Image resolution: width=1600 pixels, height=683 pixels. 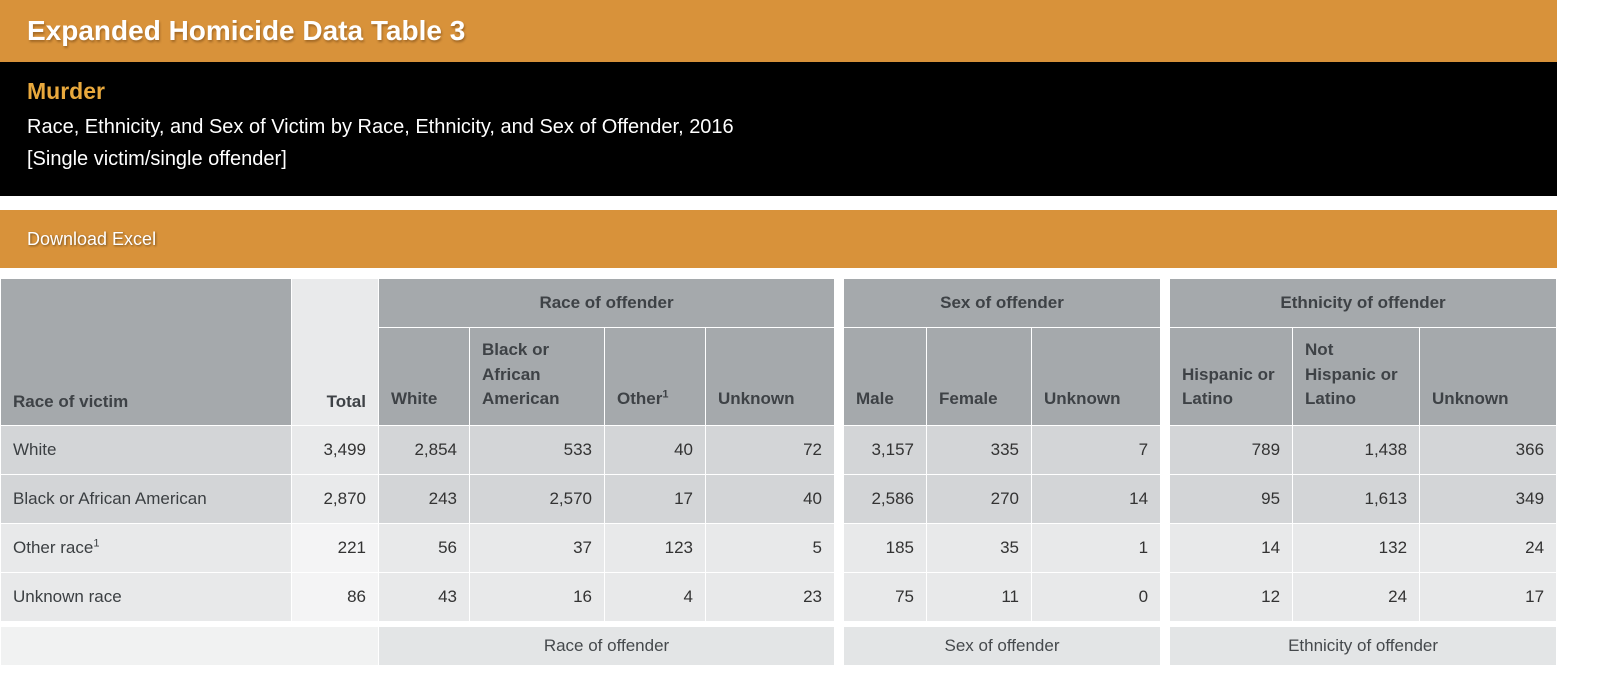 I want to click on row-label: Unknown race, so click(x=146, y=597).